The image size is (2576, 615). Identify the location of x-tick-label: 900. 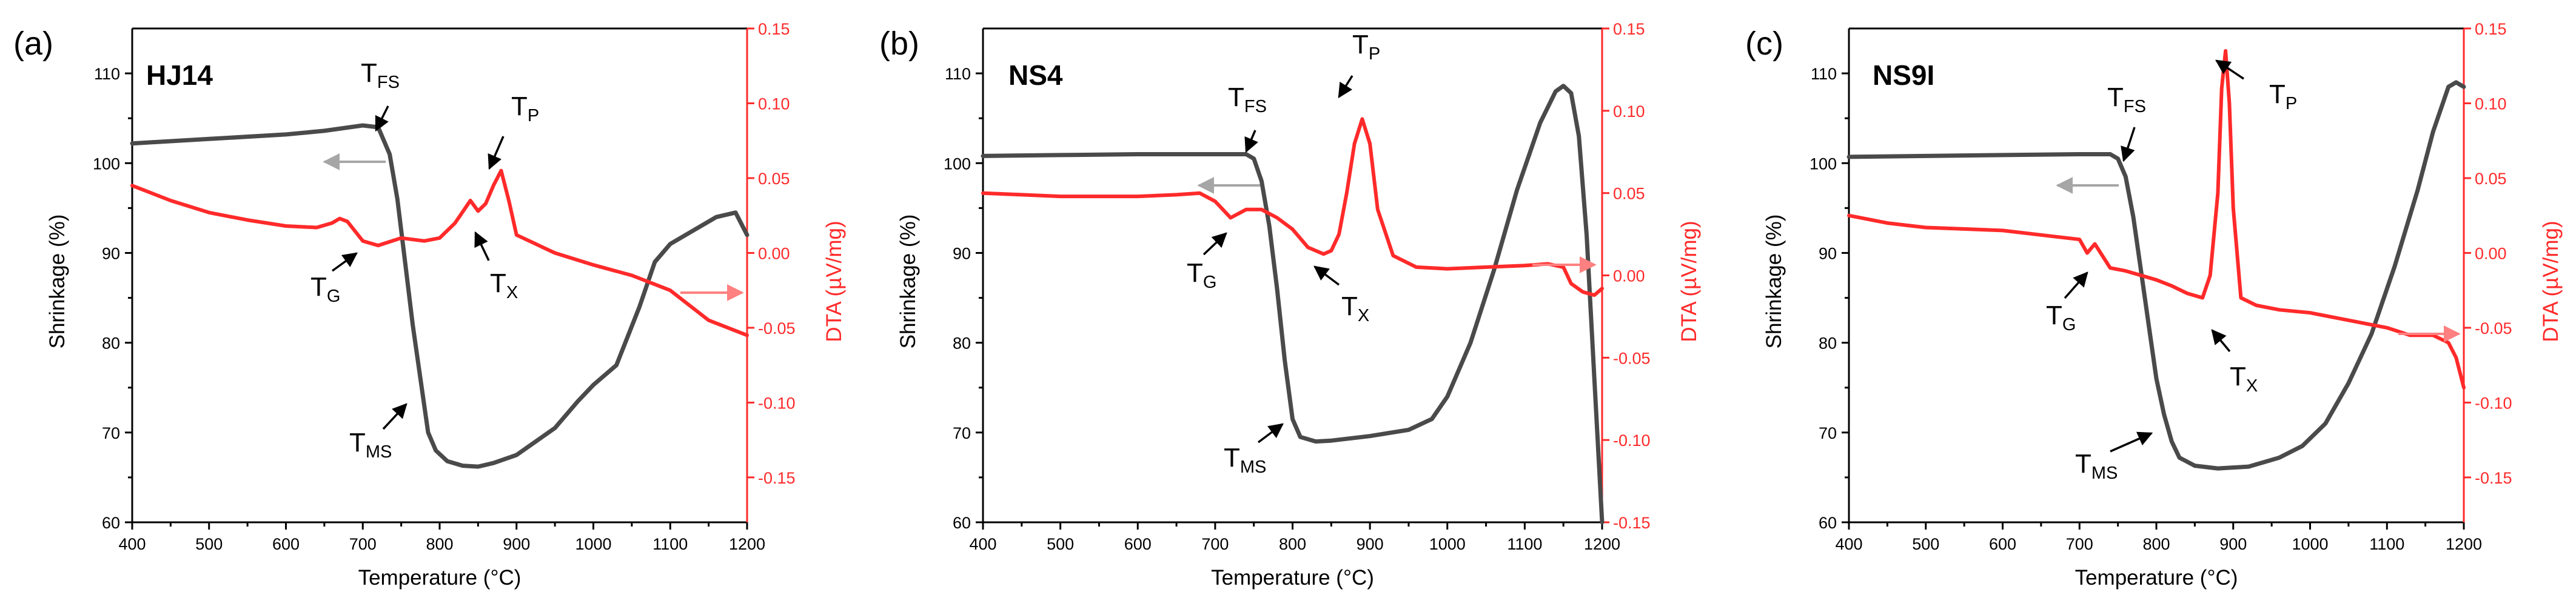
(2233, 544).